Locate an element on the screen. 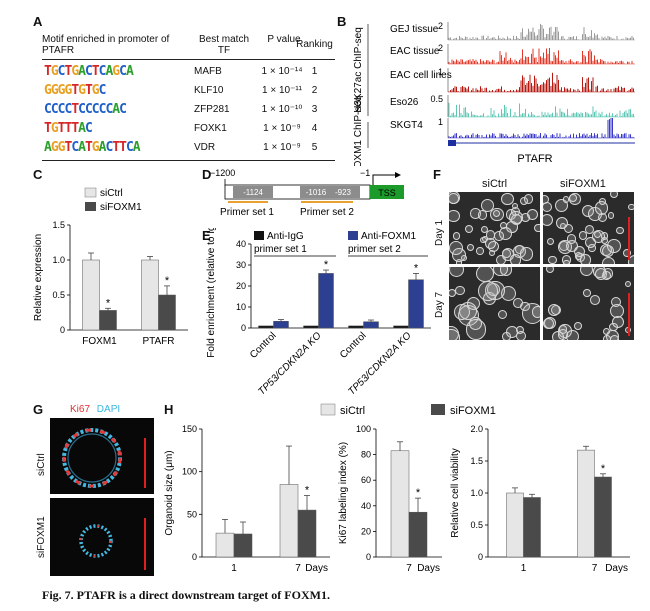 This screenshot has width=650, height=611. micrograph-sifoxm1-day7 is located at coordinates (588, 303).